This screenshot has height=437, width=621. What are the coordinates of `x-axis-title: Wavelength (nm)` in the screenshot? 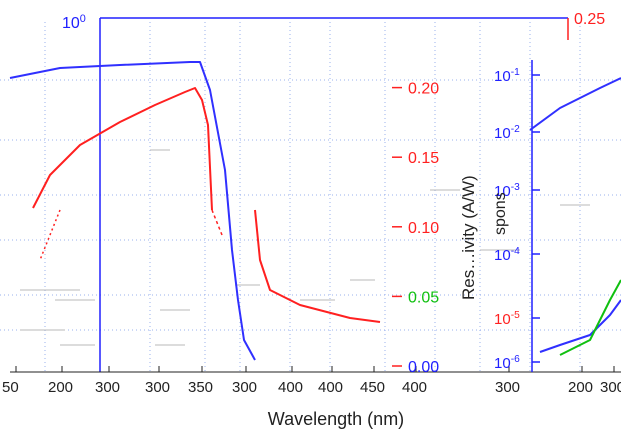 It's located at (336, 419).